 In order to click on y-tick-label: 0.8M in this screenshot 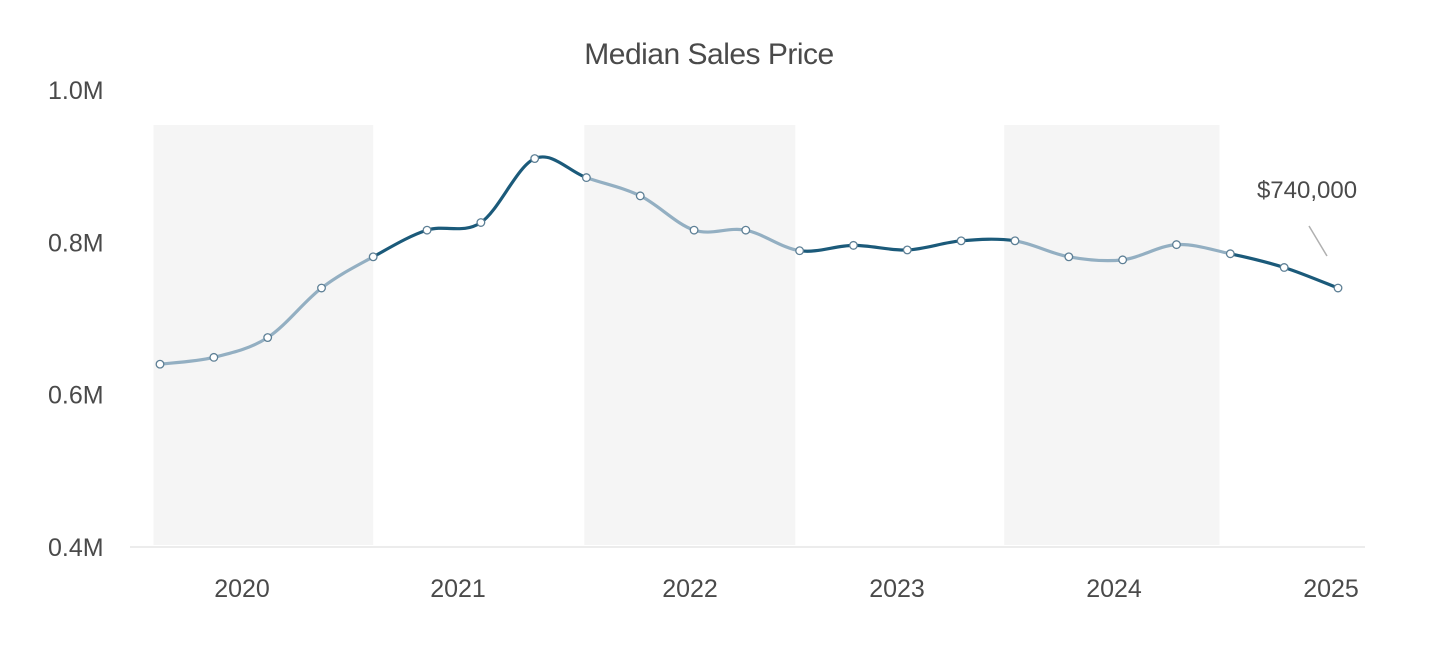, I will do `click(76, 243)`.